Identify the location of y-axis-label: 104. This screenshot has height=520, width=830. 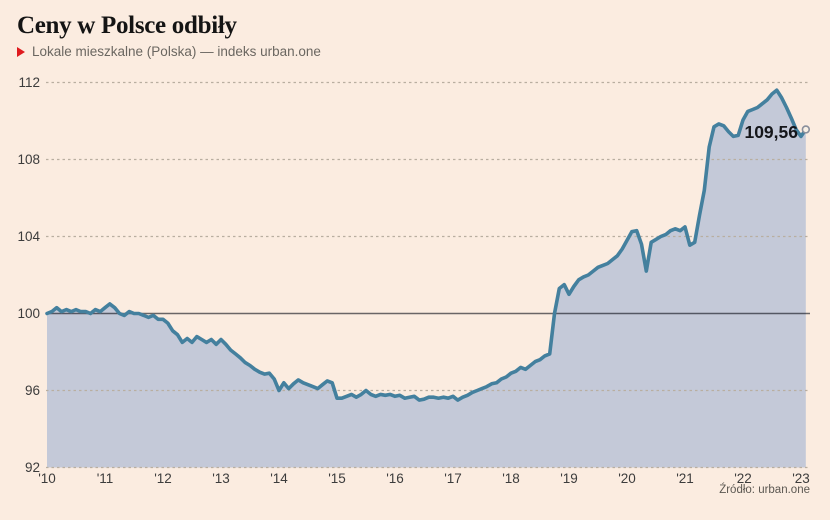
(28, 236).